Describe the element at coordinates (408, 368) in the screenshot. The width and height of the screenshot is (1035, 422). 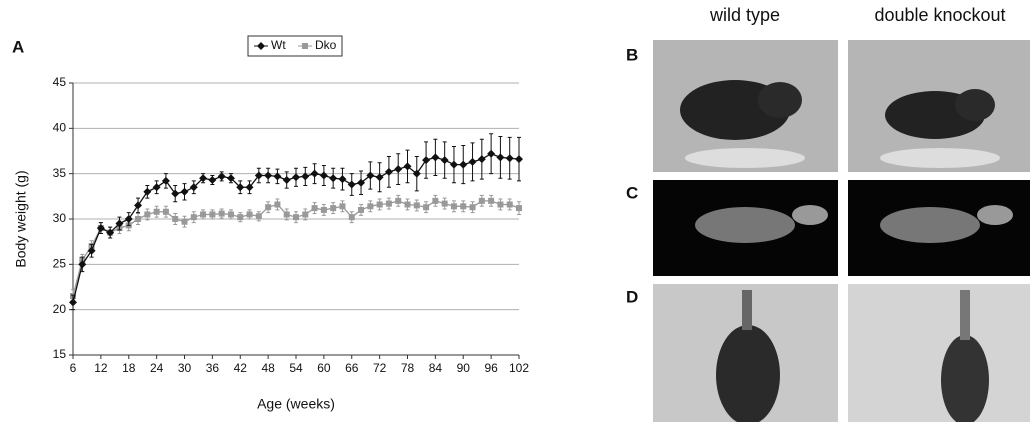
I see `x-tick-label: 78` at that location.